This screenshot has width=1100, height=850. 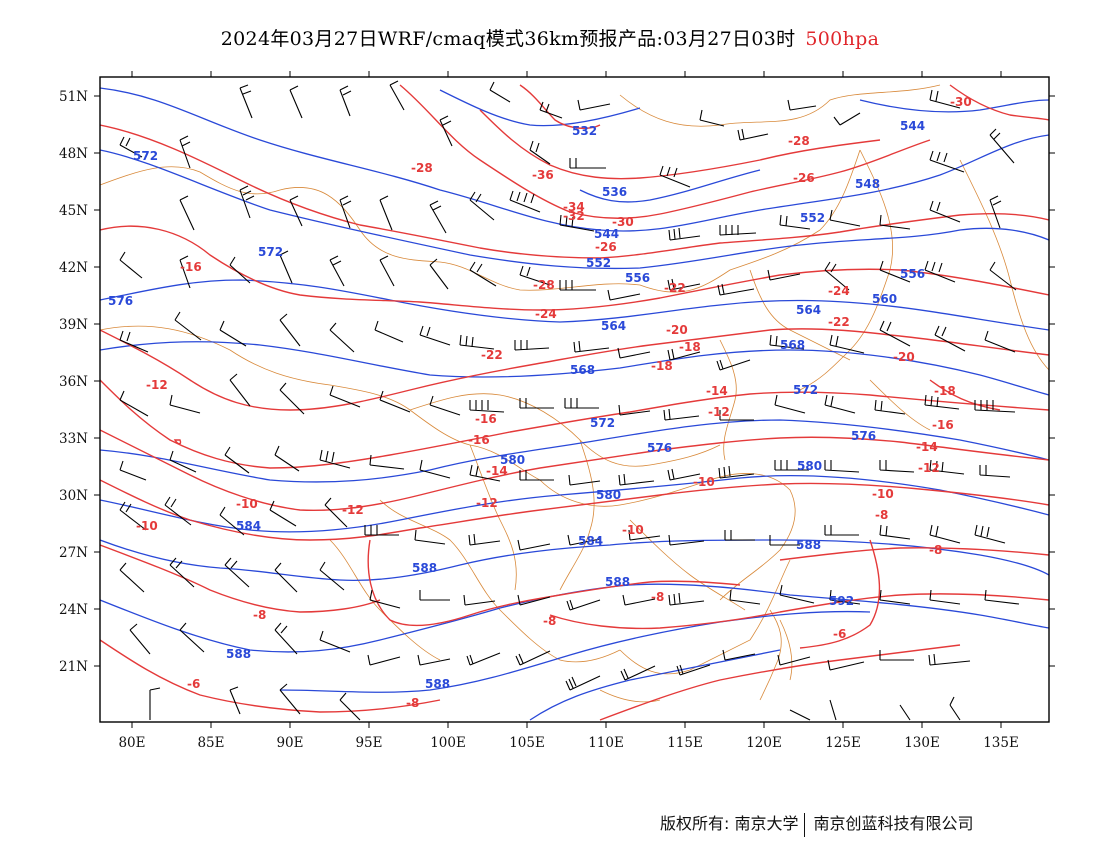 I want to click on contour-label: 536, so click(x=614, y=192).